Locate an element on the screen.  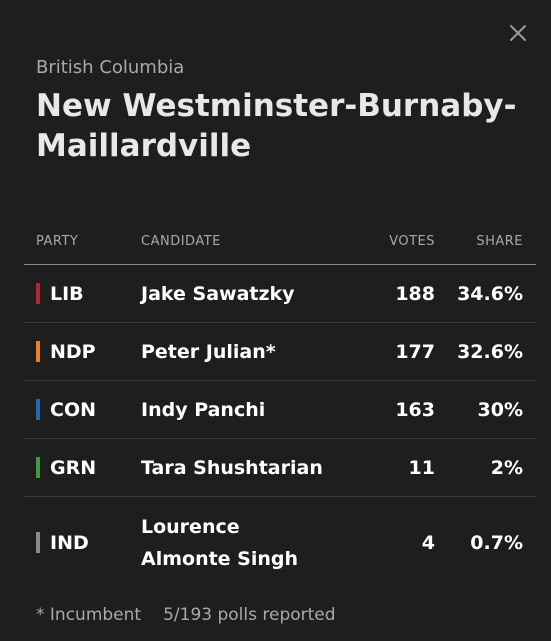
riding-title: New Westminster-Burnaby-Maillardville is located at coordinates (276, 126).